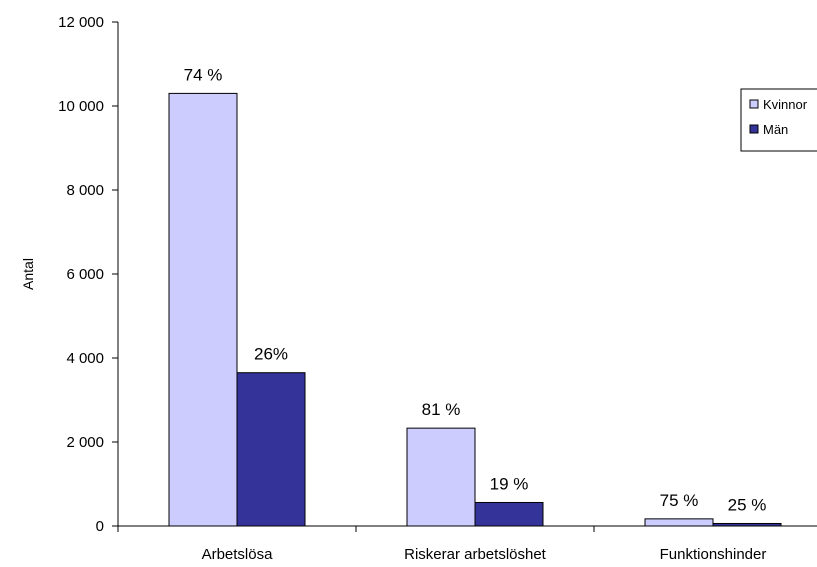 The height and width of the screenshot is (567, 817). What do you see at coordinates (679, 500) in the screenshot?
I see `data-label: 75 %` at bounding box center [679, 500].